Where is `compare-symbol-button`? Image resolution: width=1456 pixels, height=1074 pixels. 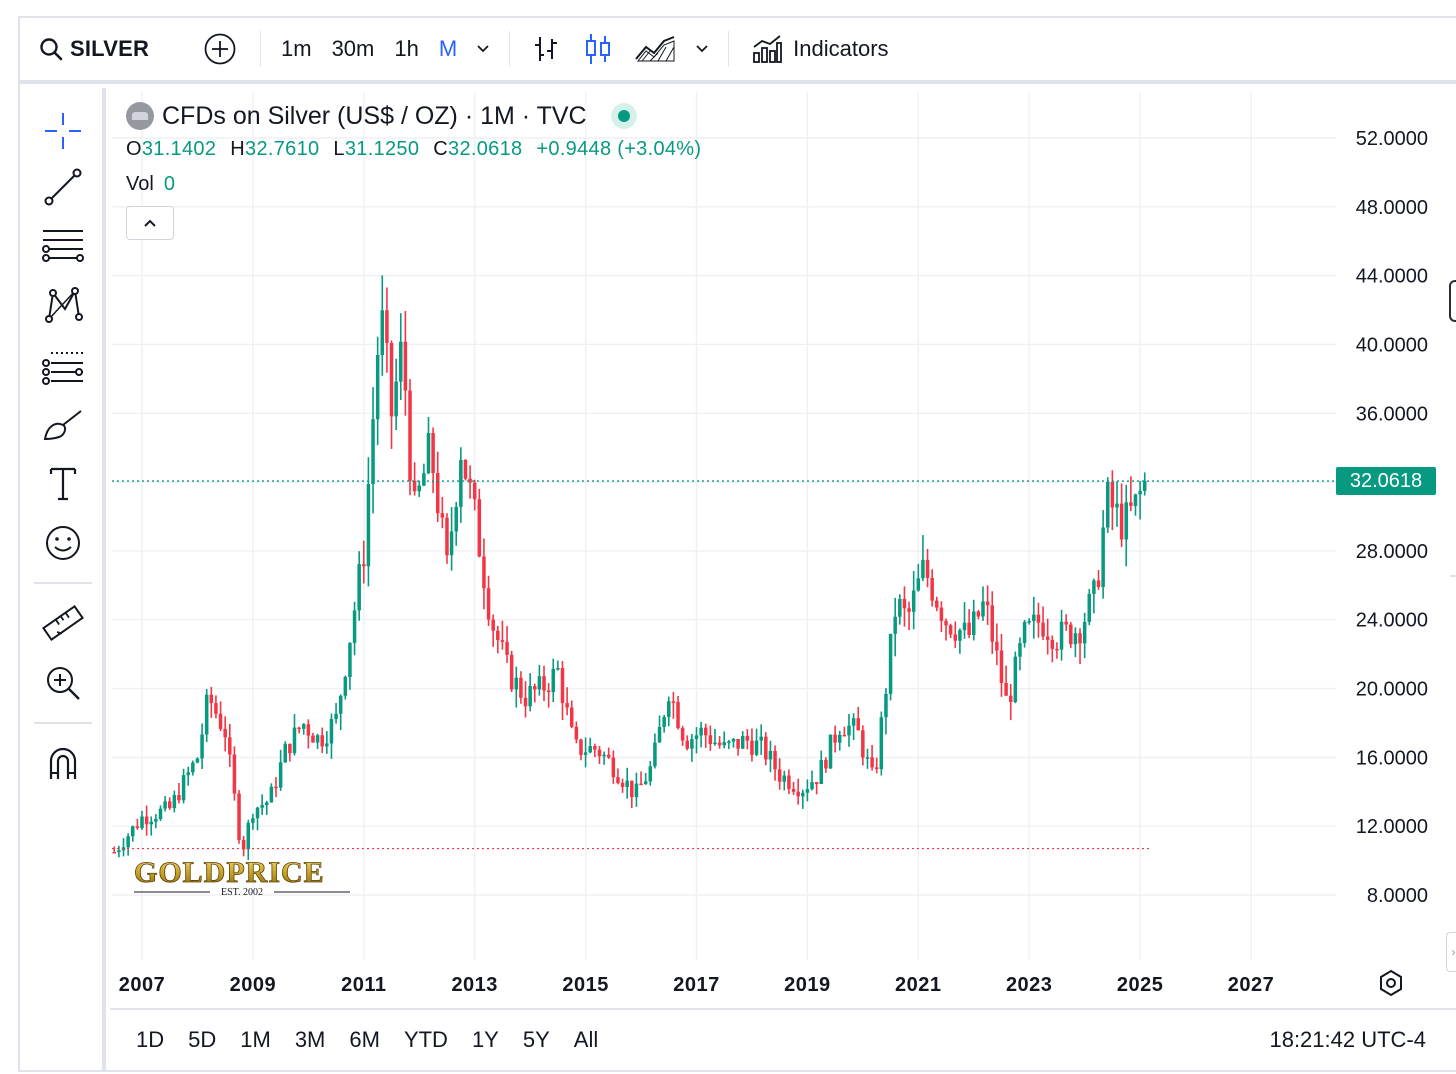 compare-symbol-button is located at coordinates (220, 49).